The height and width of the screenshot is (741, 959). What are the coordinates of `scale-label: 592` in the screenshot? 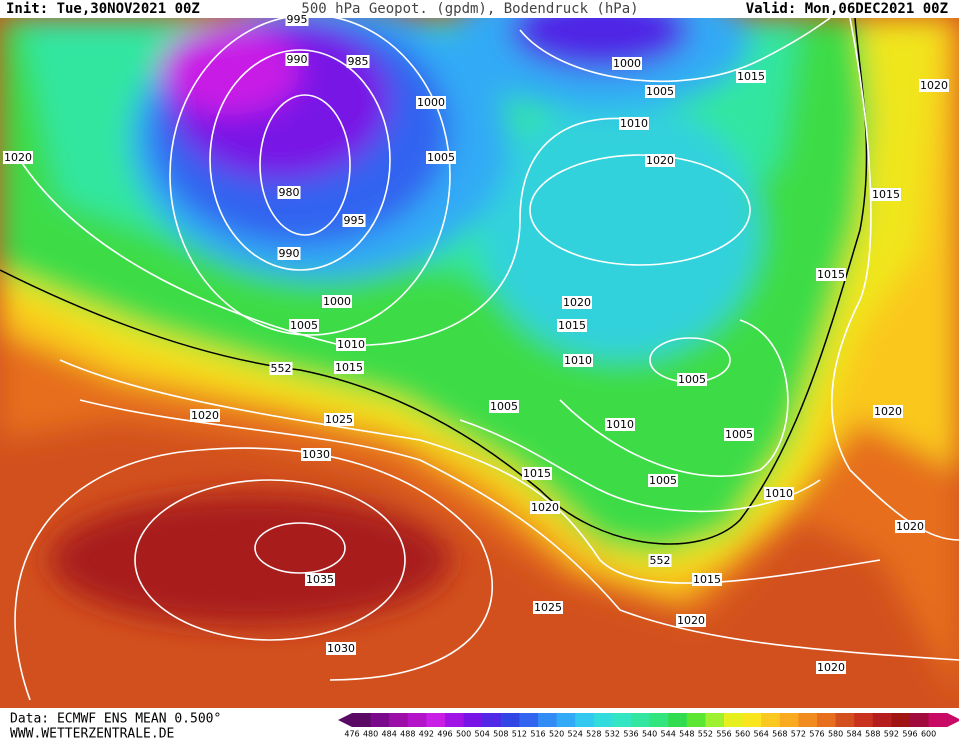 It's located at (891, 734).